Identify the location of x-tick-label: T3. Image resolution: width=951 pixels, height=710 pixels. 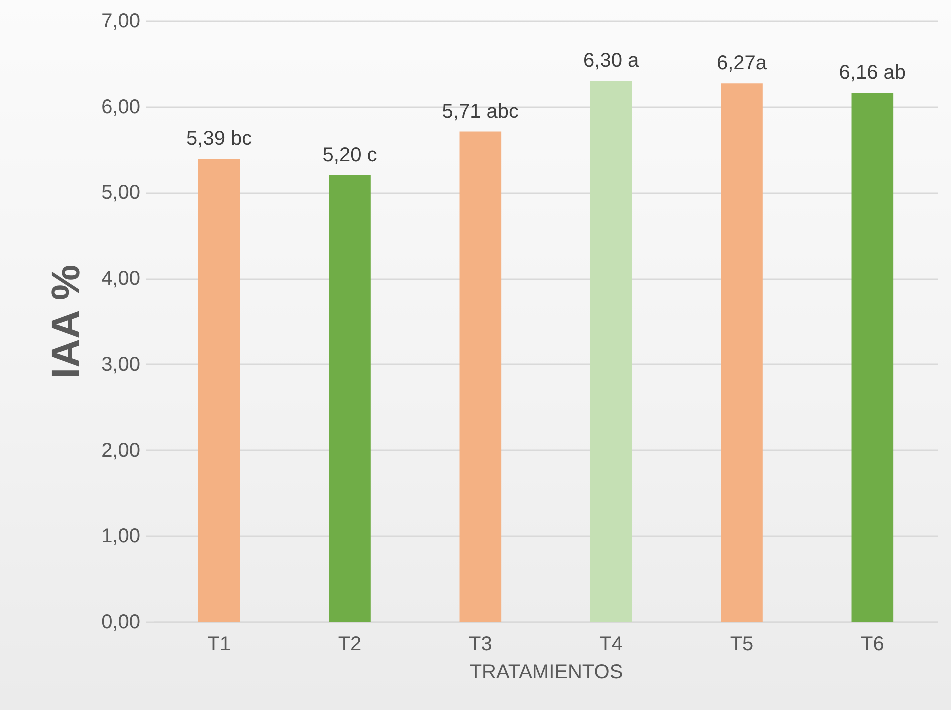
(480, 645).